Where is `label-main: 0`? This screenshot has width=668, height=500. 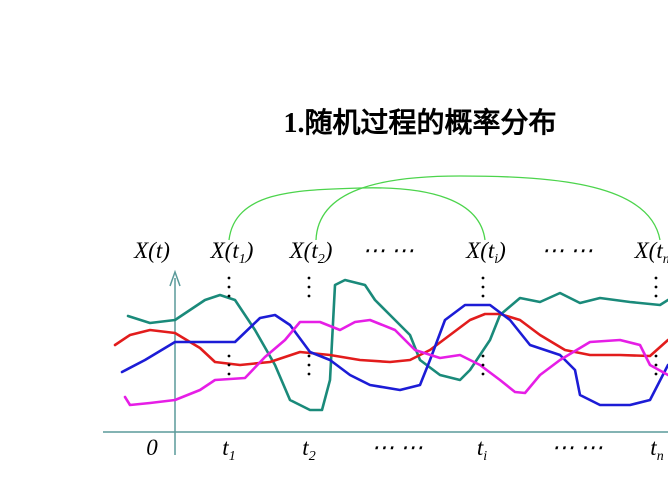 label-main: 0 is located at coordinates (152, 447).